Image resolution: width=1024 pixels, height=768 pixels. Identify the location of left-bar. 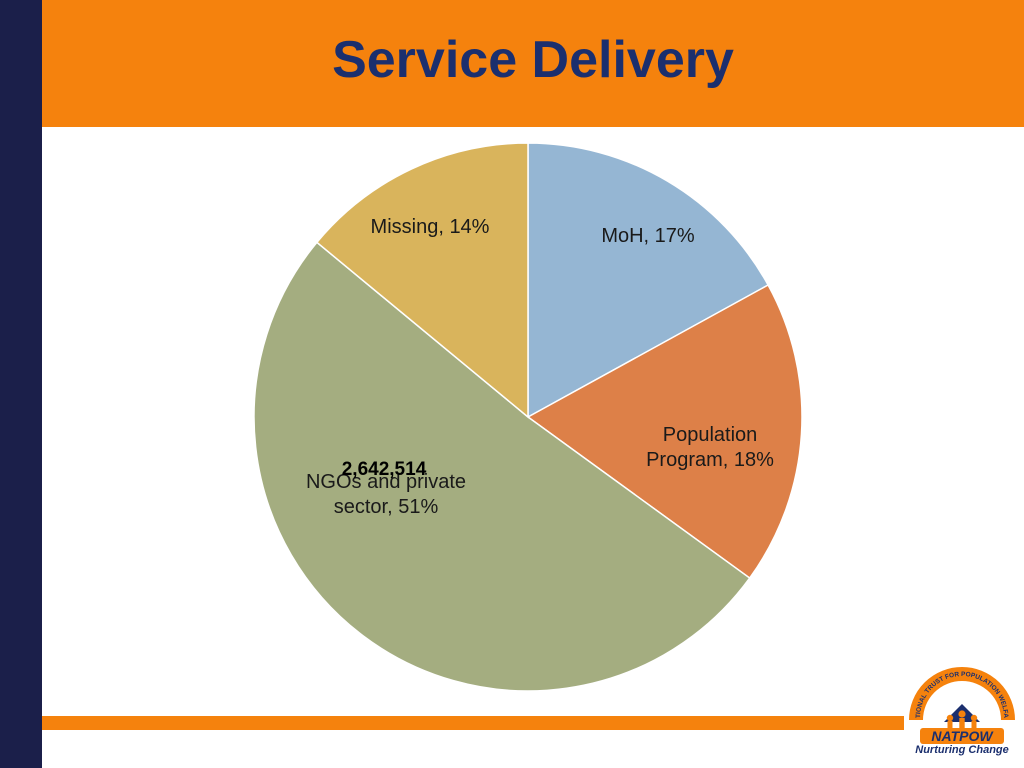
(21, 384).